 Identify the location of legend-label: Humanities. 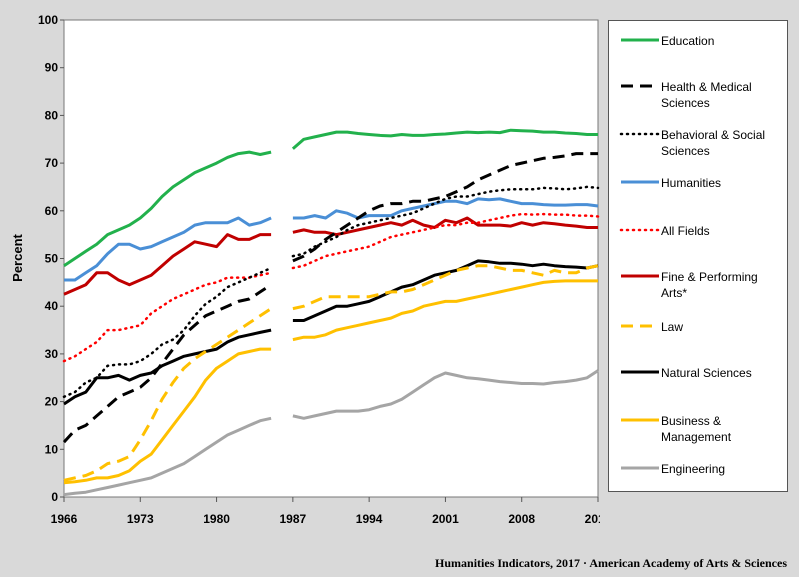
(691, 183).